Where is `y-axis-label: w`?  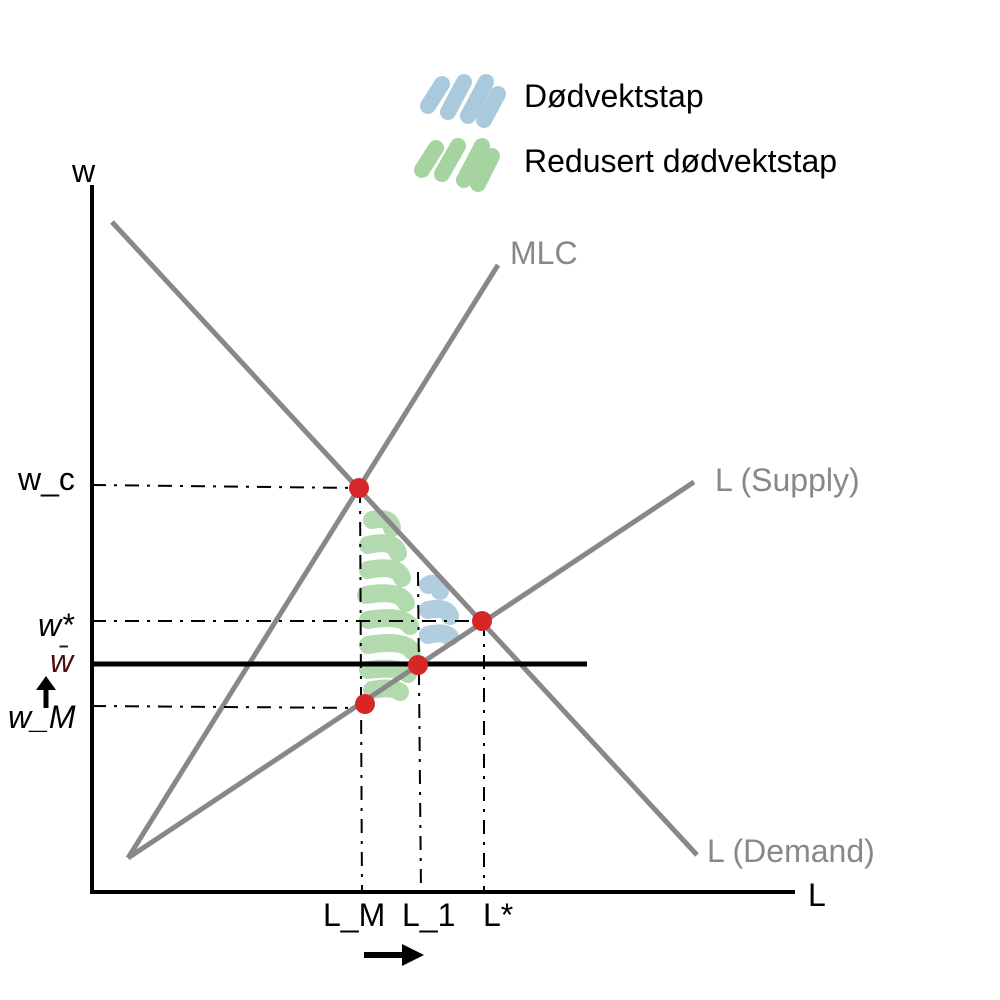
y-axis-label: w is located at coordinates (83, 171).